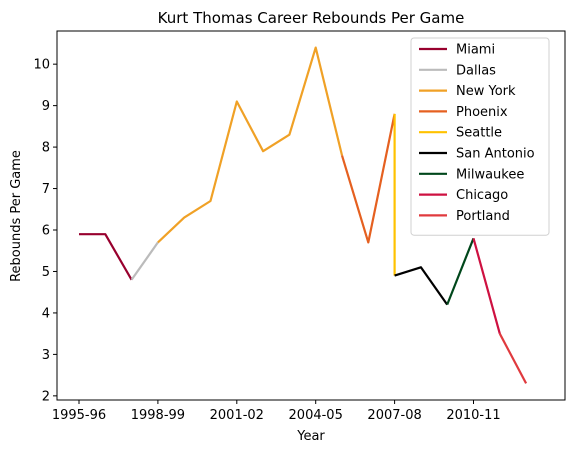  What do you see at coordinates (46, 396) in the screenshot?
I see `y-tick-label: 2` at bounding box center [46, 396].